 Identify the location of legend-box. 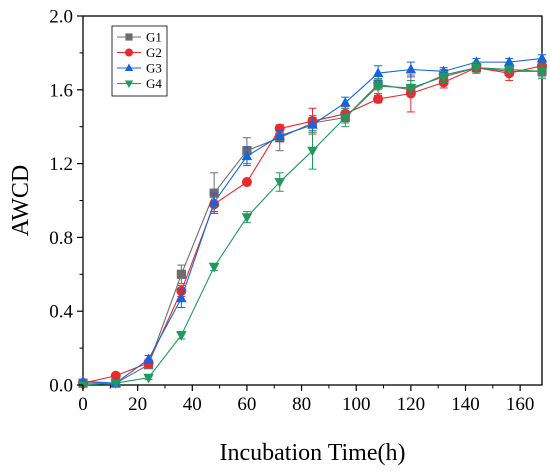
(139, 61).